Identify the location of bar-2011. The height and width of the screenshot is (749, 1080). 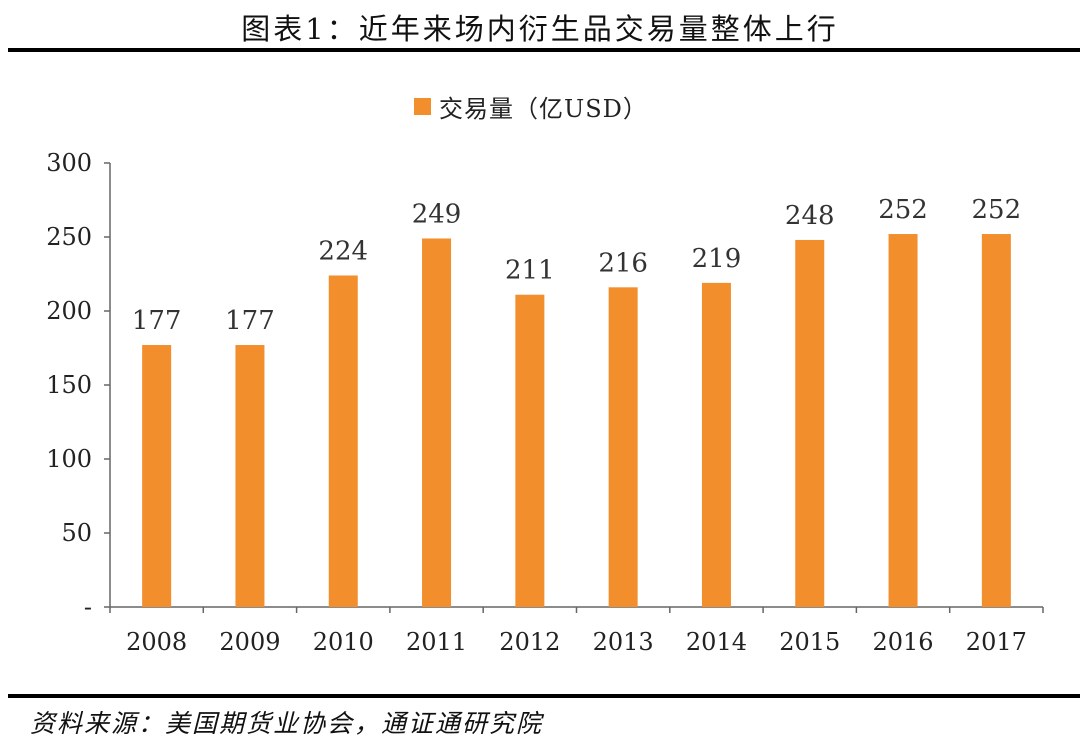
(437, 423).